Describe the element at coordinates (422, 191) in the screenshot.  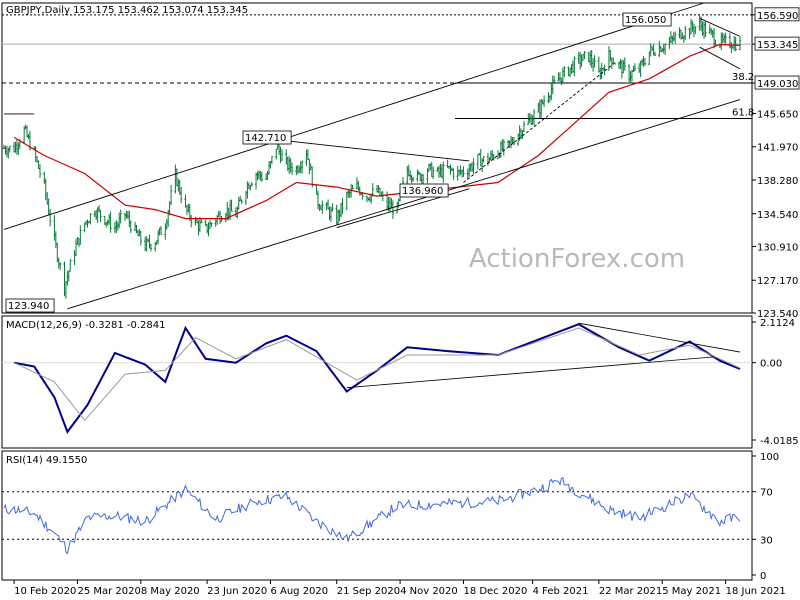
I see `low-136-label: 136.960` at that location.